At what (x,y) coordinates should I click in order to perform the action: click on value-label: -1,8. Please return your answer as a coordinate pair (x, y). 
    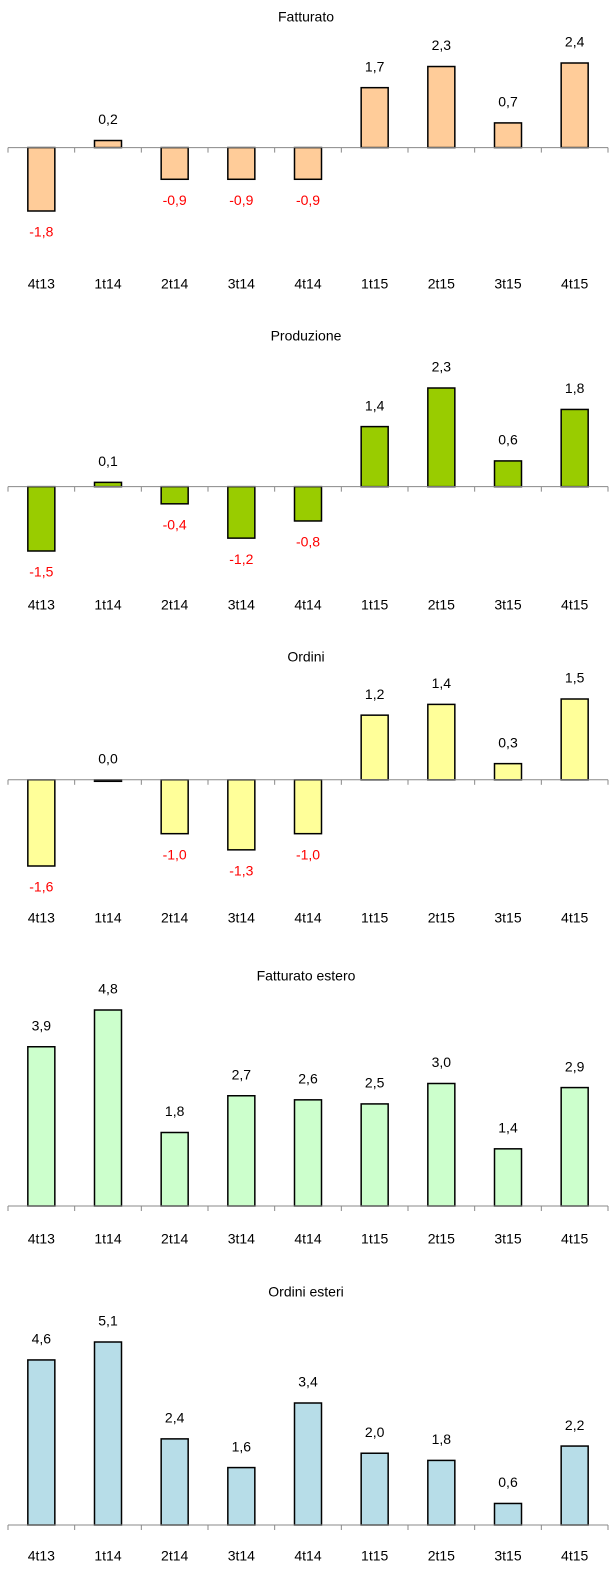
    Looking at the image, I should click on (41, 232).